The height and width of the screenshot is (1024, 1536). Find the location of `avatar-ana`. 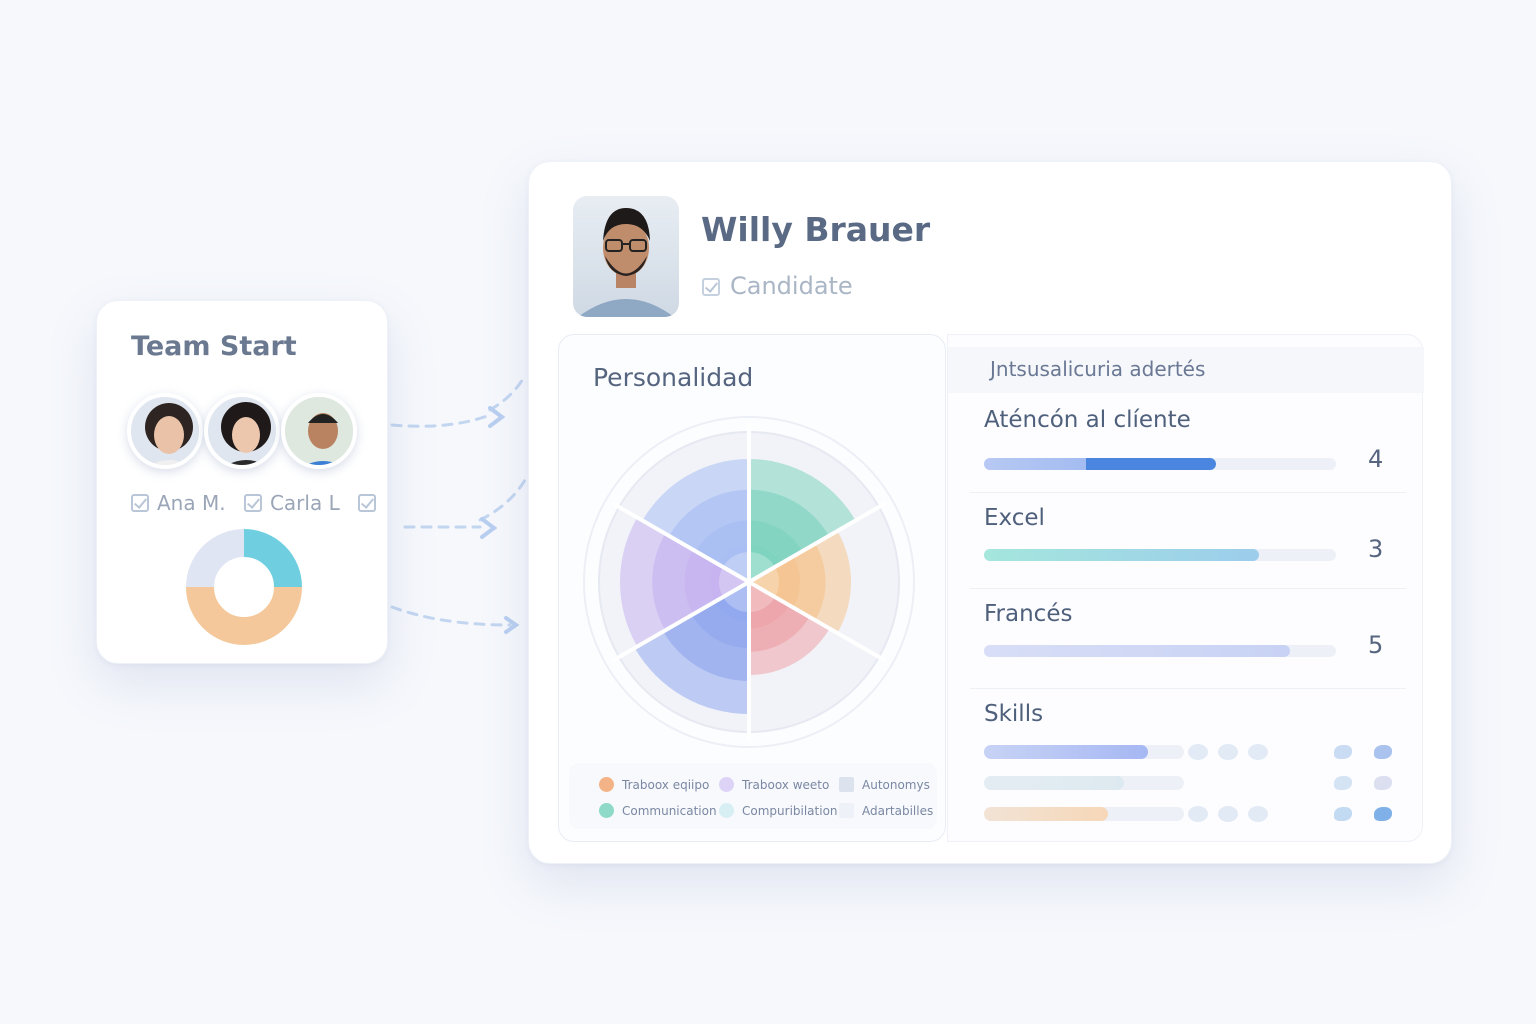

avatar-ana is located at coordinates (165, 431).